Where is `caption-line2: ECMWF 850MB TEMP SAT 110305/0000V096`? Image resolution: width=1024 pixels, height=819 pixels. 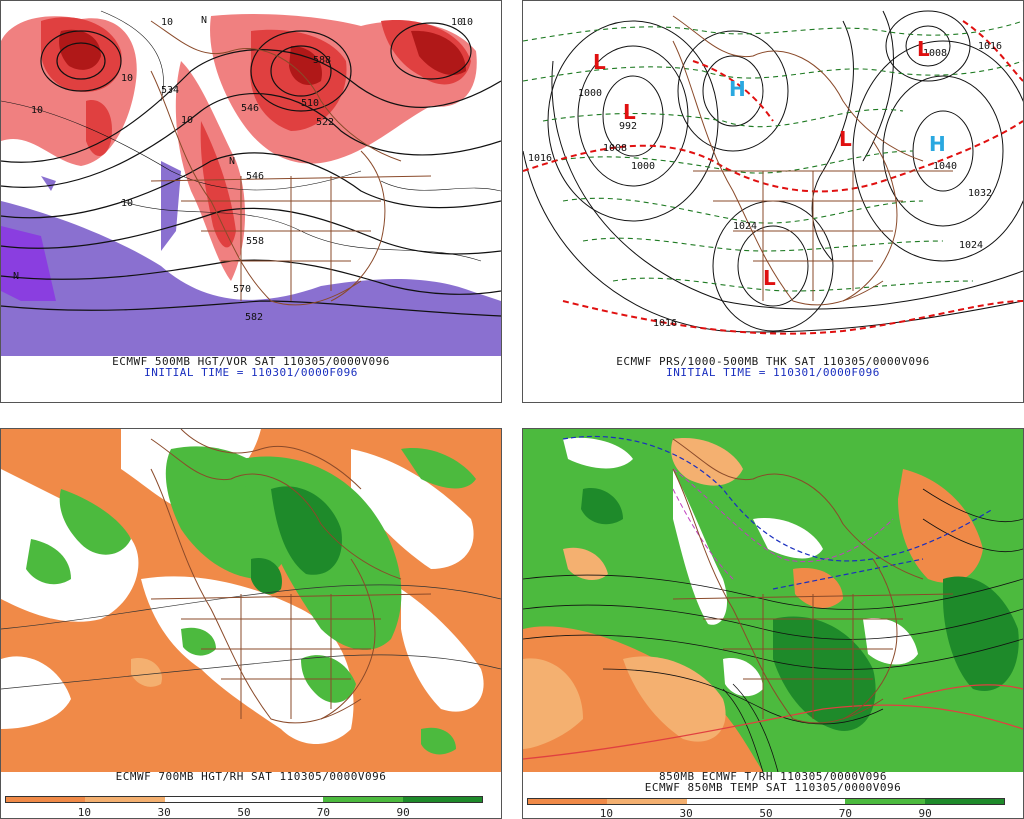 caption-line2: ECMWF 850MB TEMP SAT 110305/0000V096 is located at coordinates (773, 787).